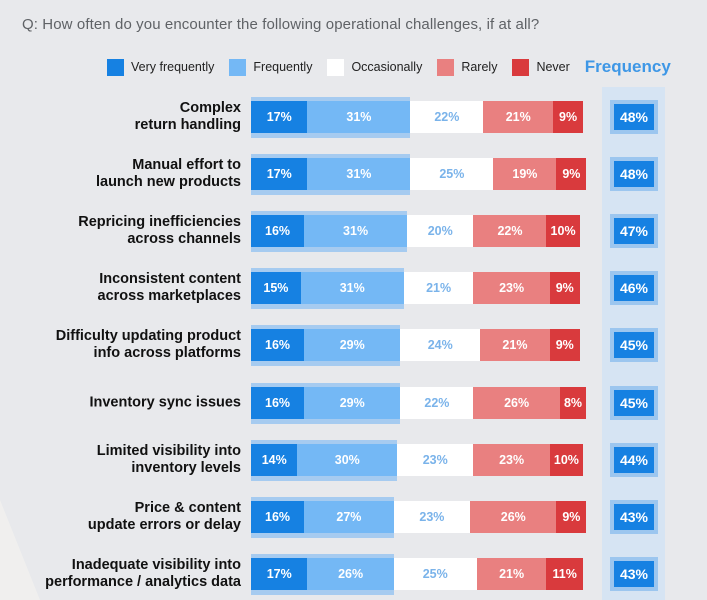 Image resolution: width=707 pixels, height=600 pixels. I want to click on category-label-line: Inadequate visibility into, so click(156, 564).